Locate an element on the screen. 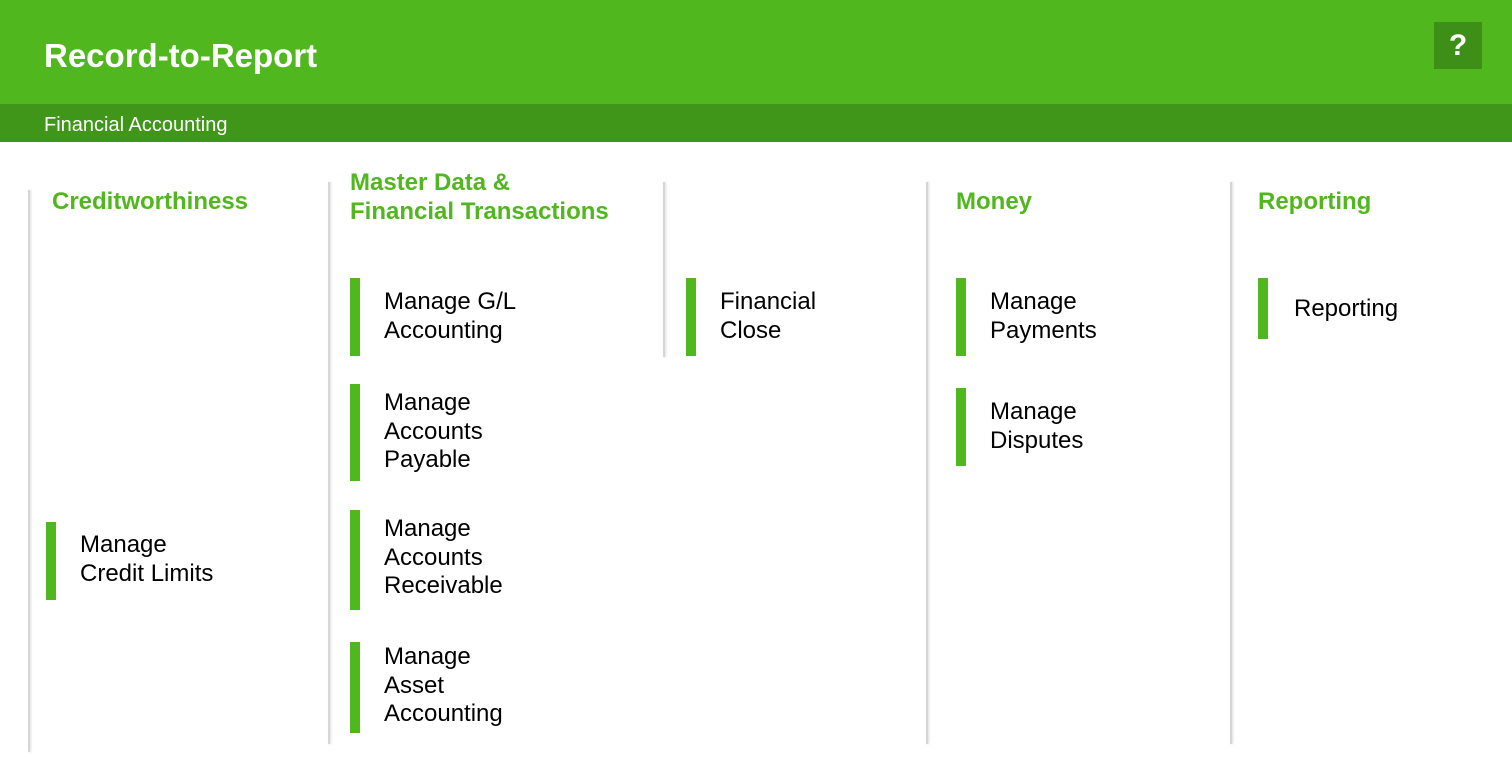 Image resolution: width=1512 pixels, height=757 pixels. app-header: Record-to-Report ? is located at coordinates (756, 52).